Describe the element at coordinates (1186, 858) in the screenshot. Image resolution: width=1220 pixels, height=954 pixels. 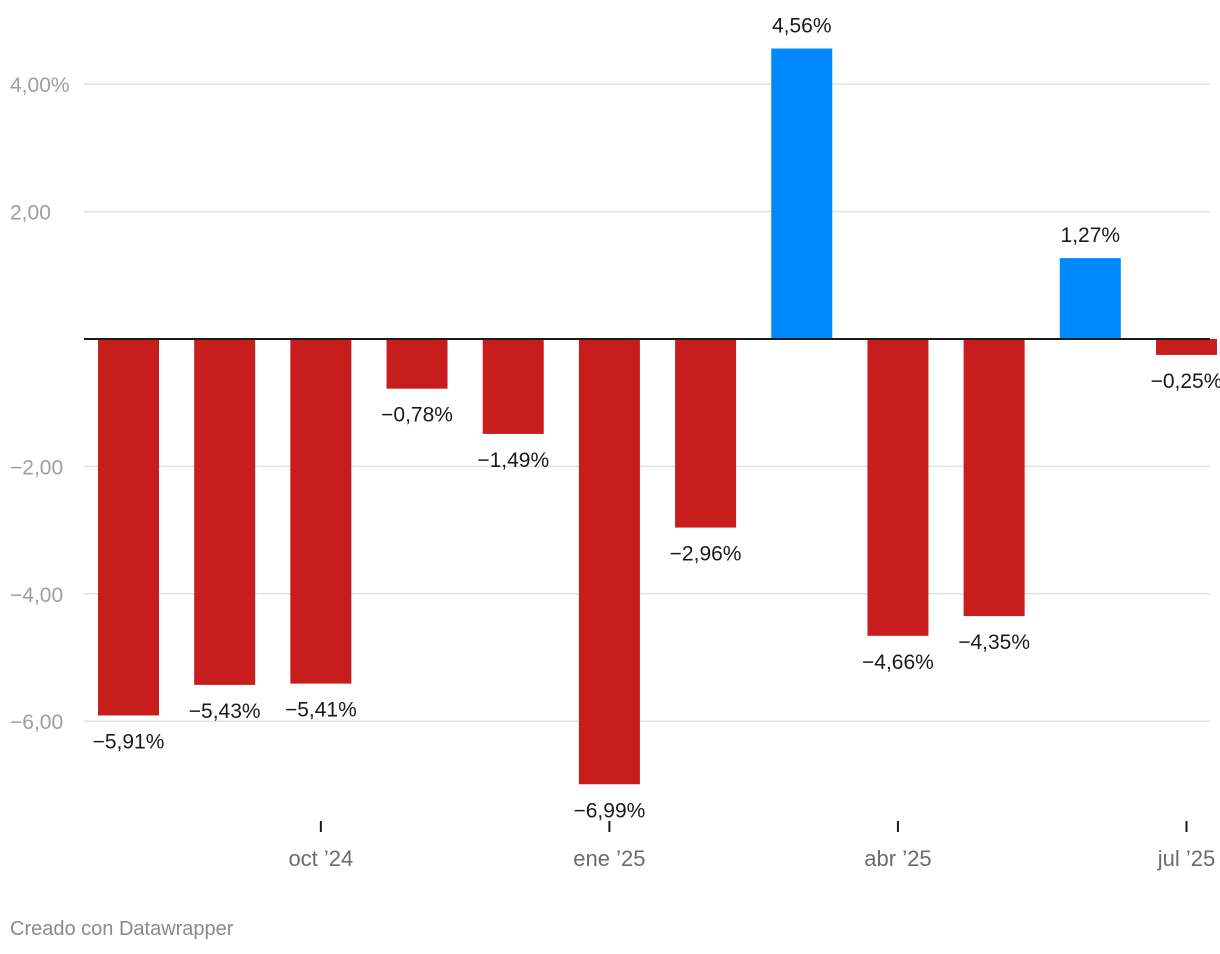
I see `x-tick-label: jul ’25` at that location.